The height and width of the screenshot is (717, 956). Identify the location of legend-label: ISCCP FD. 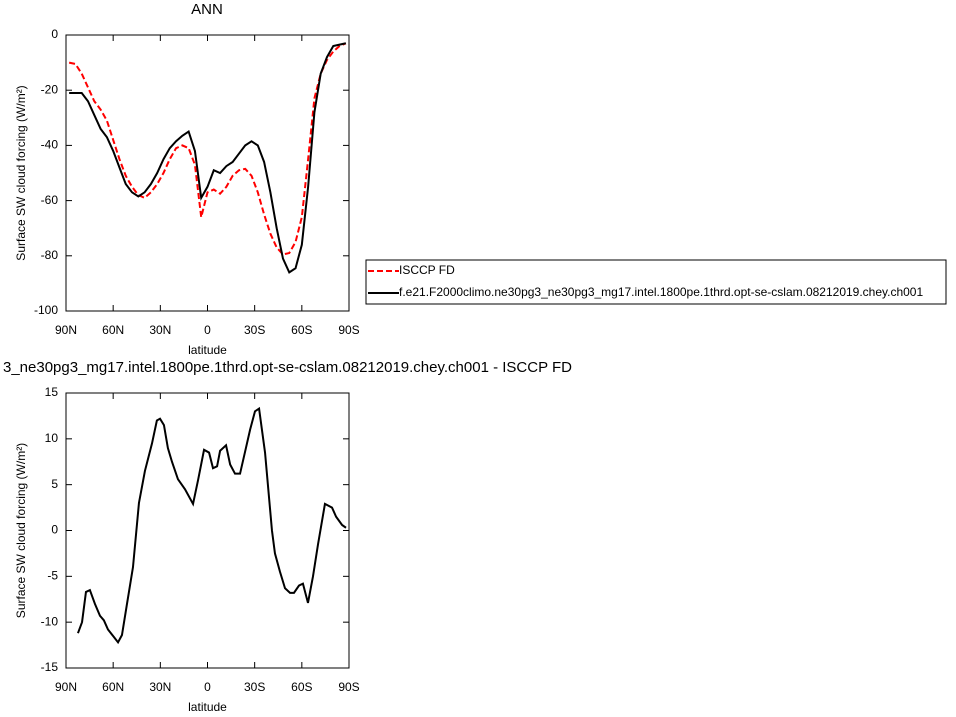
(427, 270).